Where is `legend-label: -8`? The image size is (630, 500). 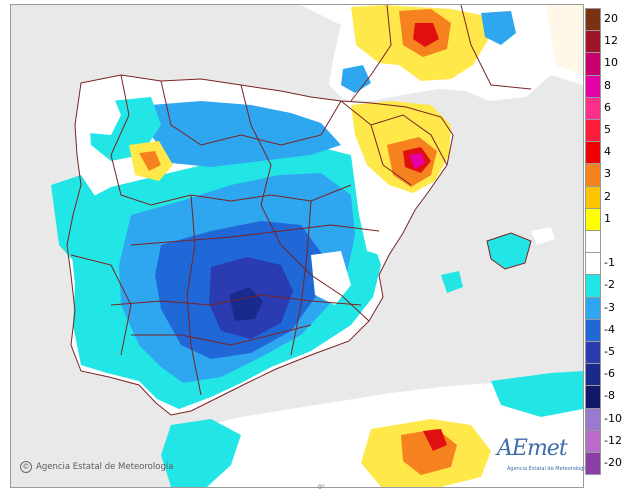
legend-label: -8 is located at coordinates (609, 396).